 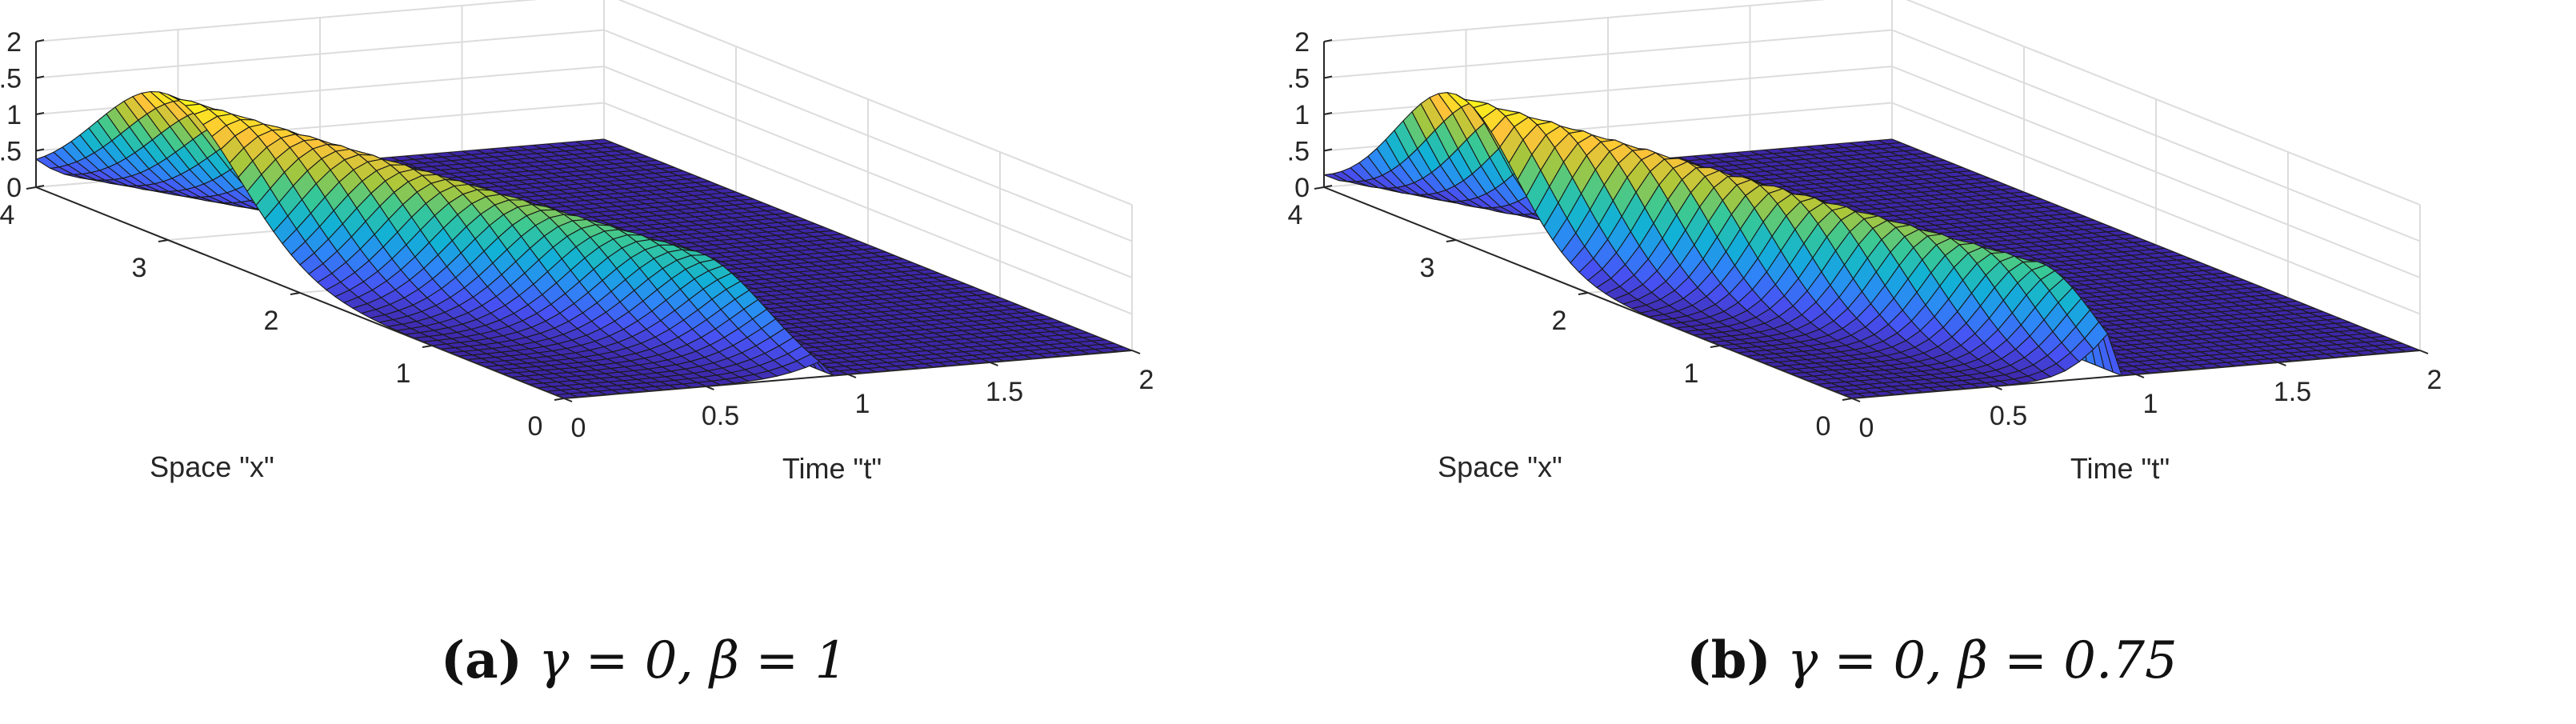 I want to click on caption-a: (a) γ = 0, β = 1, so click(x=644, y=660).